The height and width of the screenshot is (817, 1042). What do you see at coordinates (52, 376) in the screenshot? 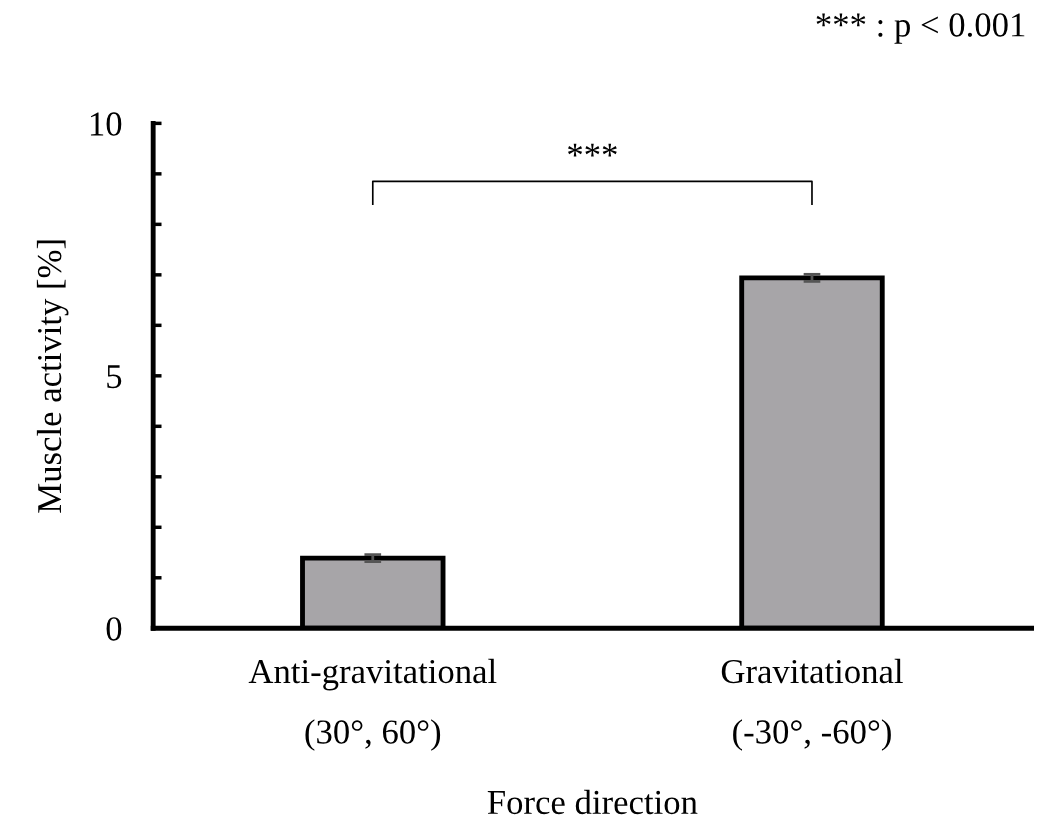
I see `y-axis-title: Muscle activity [%]` at bounding box center [52, 376].